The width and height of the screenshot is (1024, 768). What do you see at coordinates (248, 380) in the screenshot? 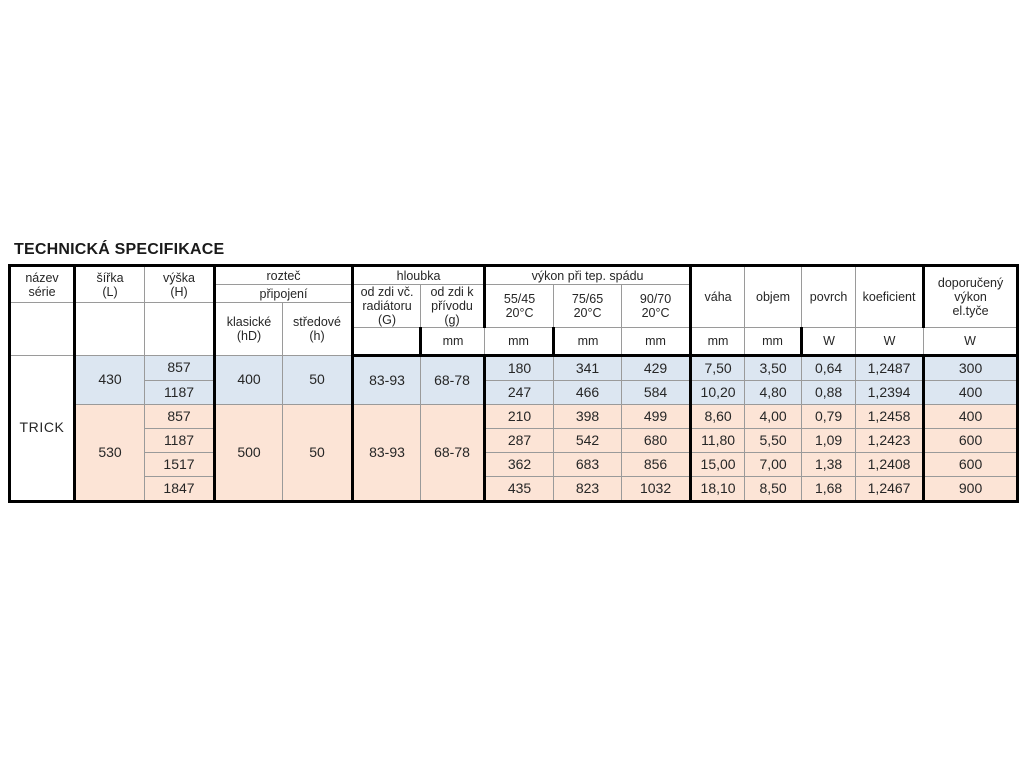
I see `cell-roztec-klasicke: 400` at bounding box center [248, 380].